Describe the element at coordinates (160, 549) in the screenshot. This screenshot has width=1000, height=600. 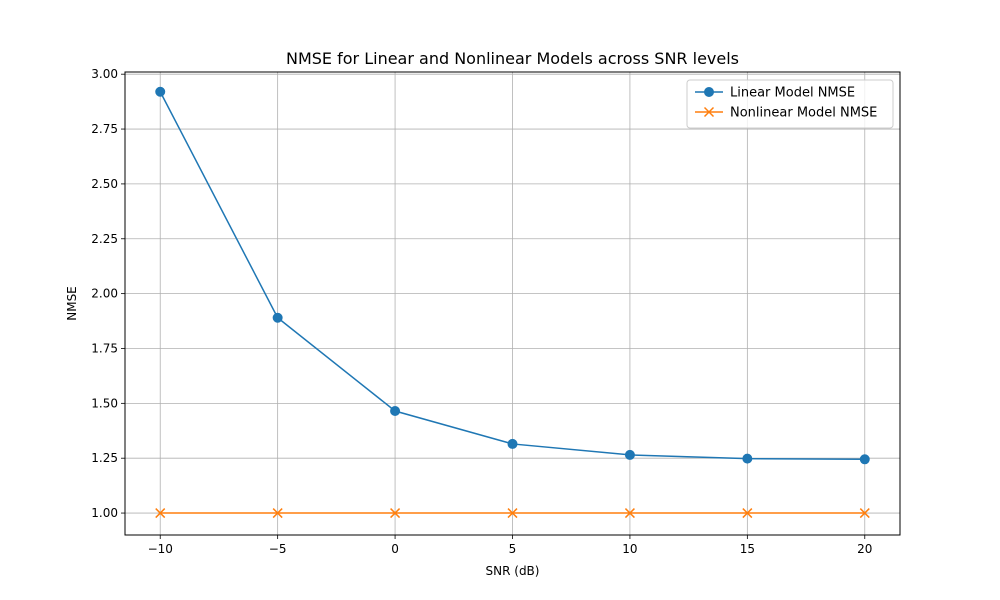
I see `x-tick-label: −10` at that location.